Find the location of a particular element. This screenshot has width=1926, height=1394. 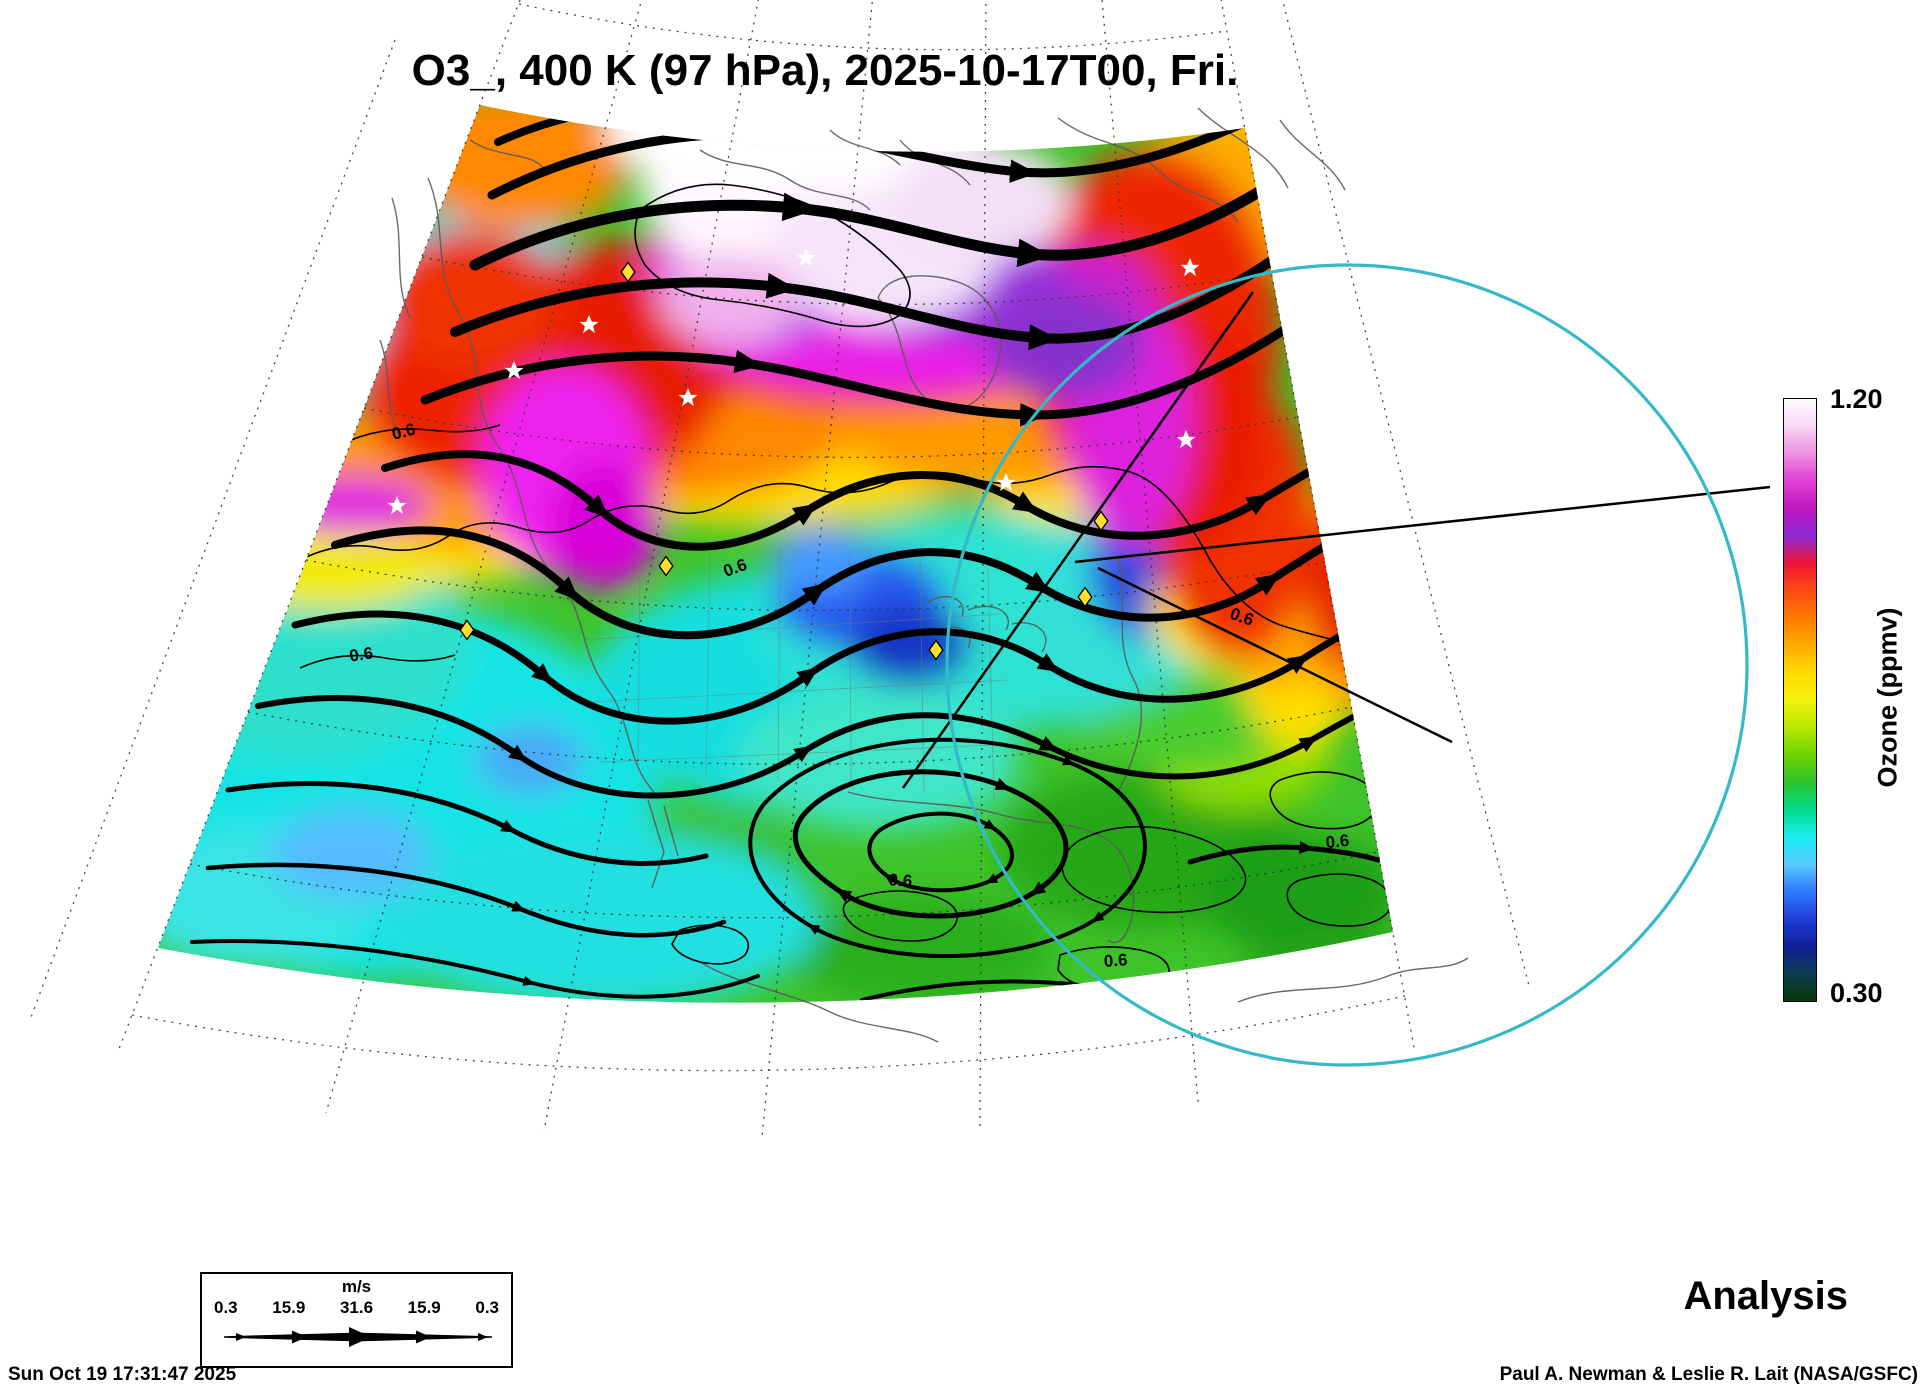

wind-arrow-large is located at coordinates (360, 1337).